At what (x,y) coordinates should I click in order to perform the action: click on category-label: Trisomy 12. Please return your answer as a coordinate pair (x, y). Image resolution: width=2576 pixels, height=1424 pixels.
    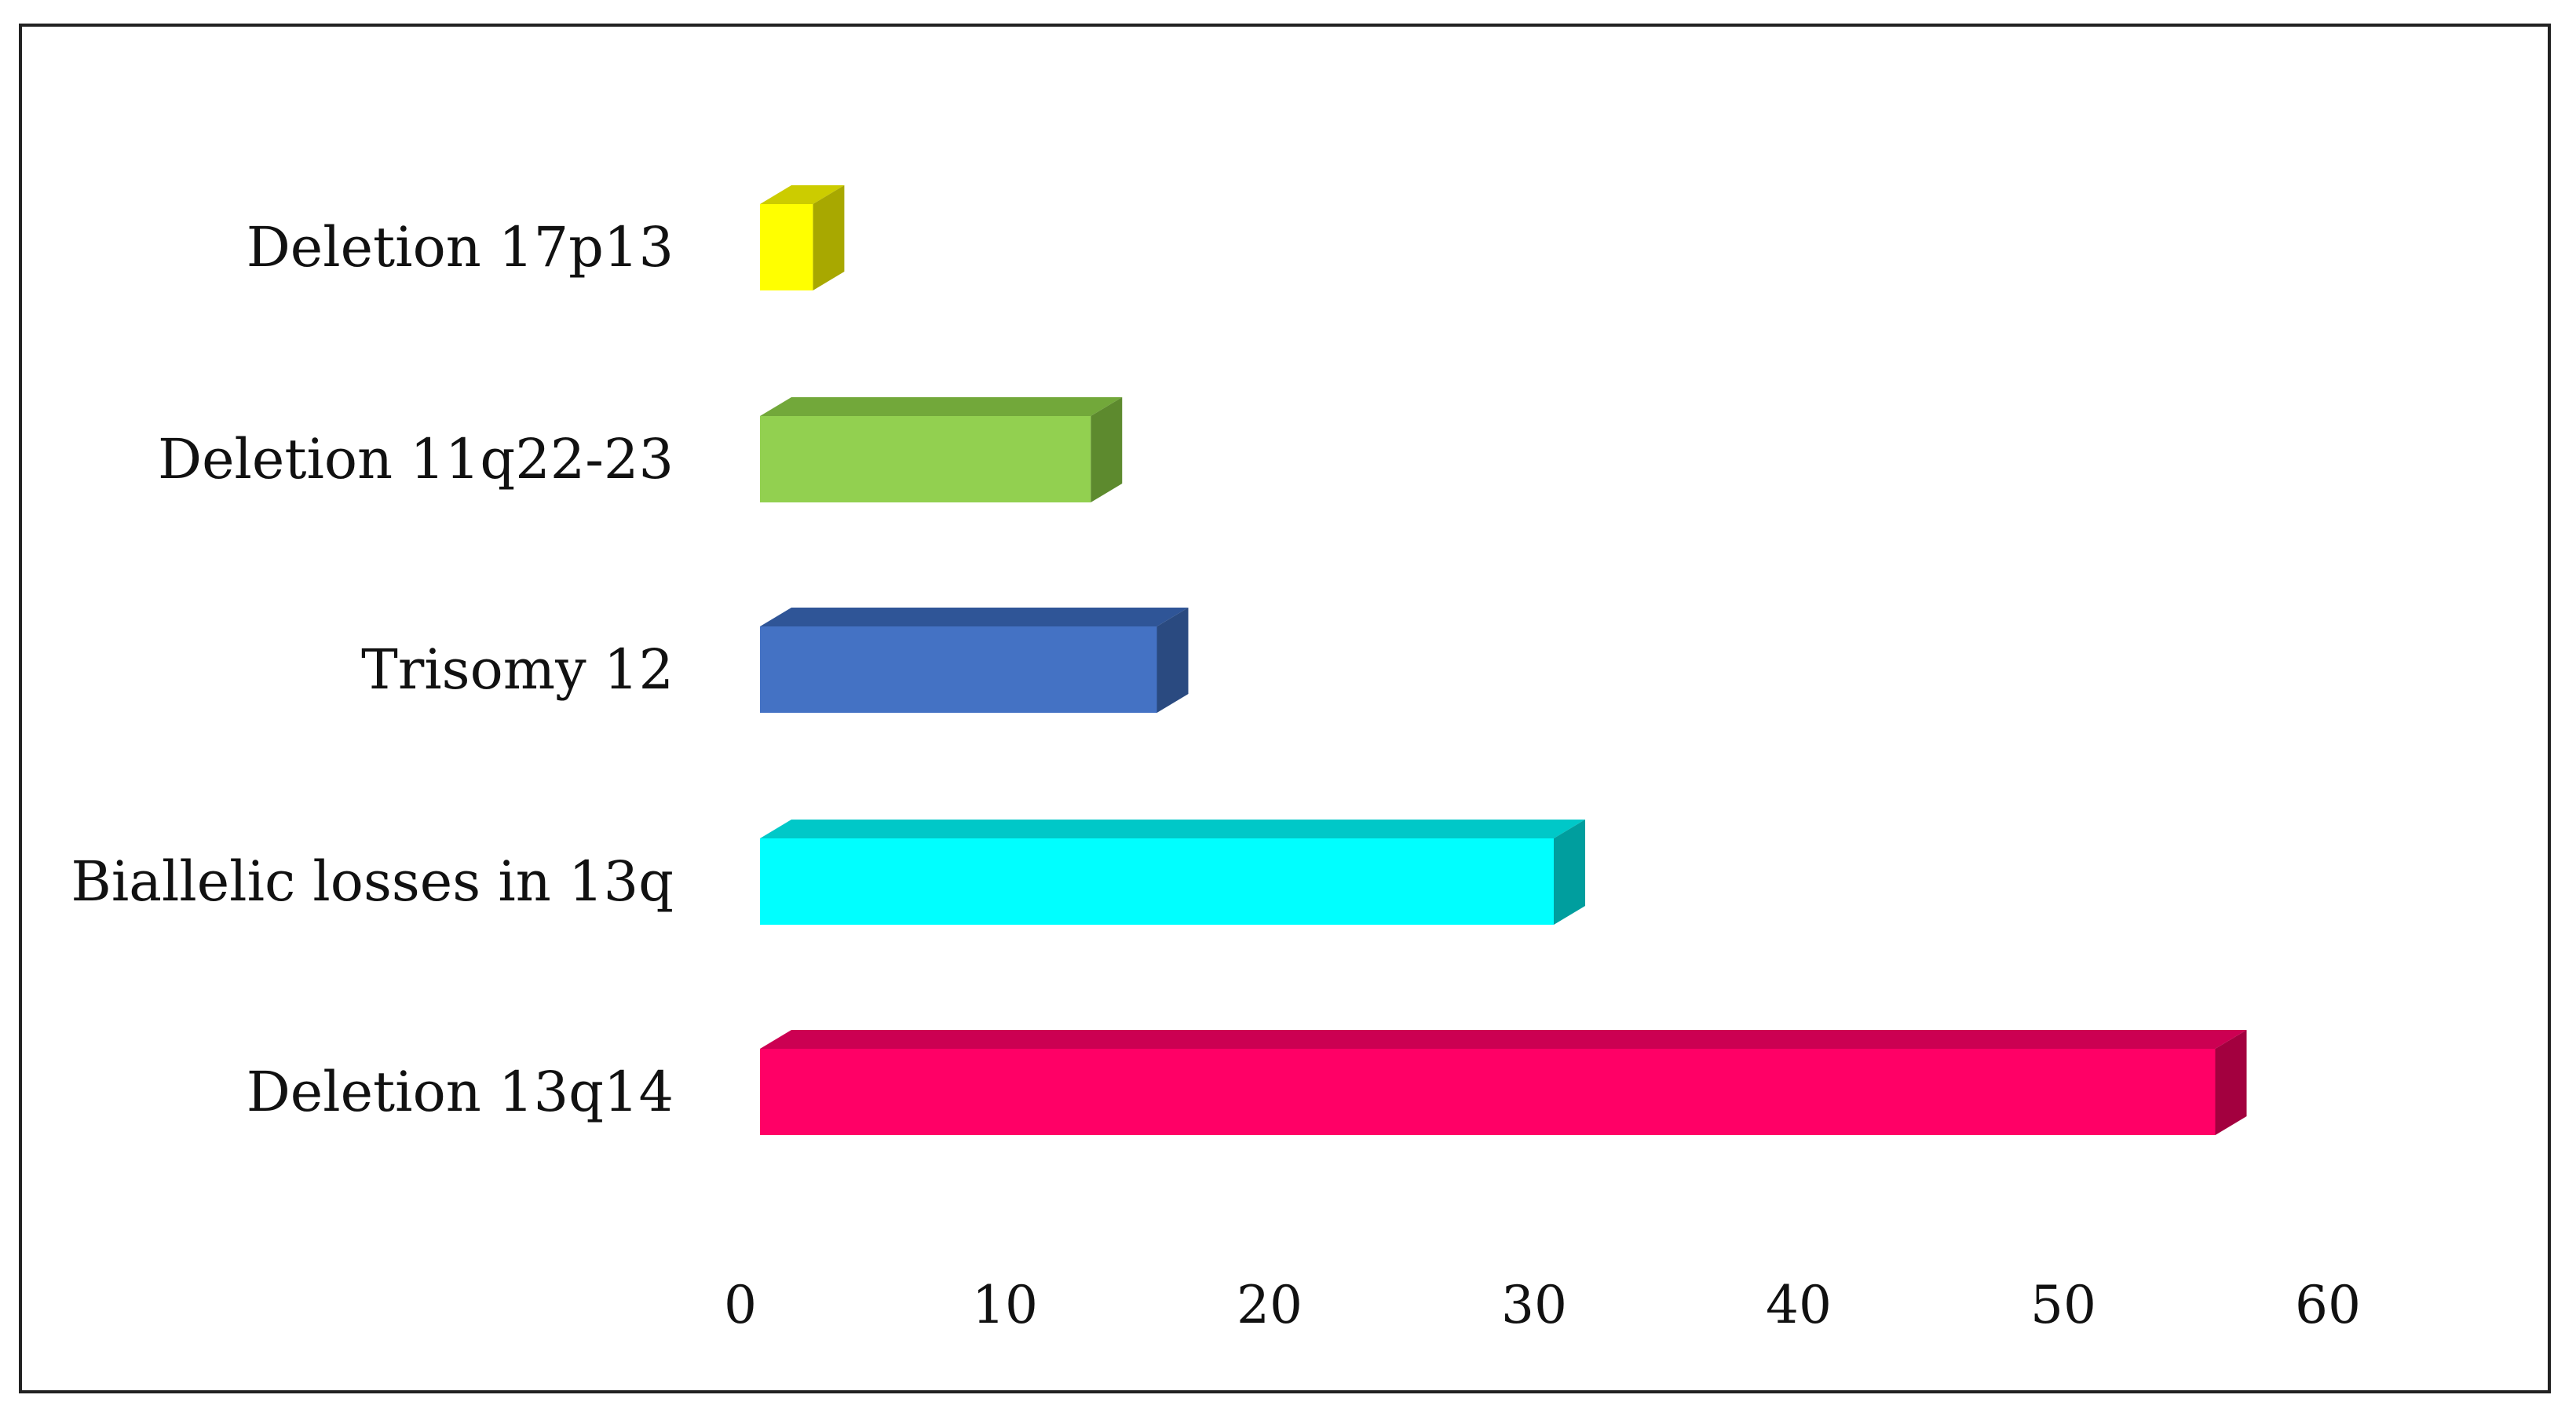
    Looking at the image, I should click on (517, 669).